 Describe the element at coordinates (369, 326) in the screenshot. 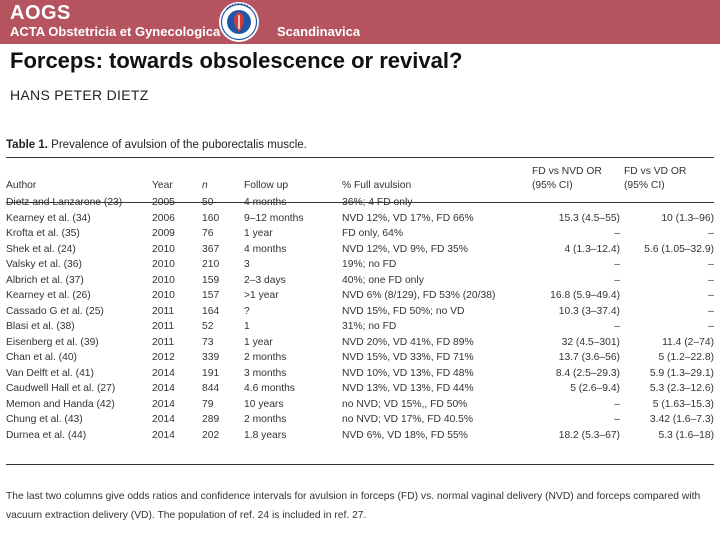

I see `cell-full-avulsion: 31%; no FD` at that location.